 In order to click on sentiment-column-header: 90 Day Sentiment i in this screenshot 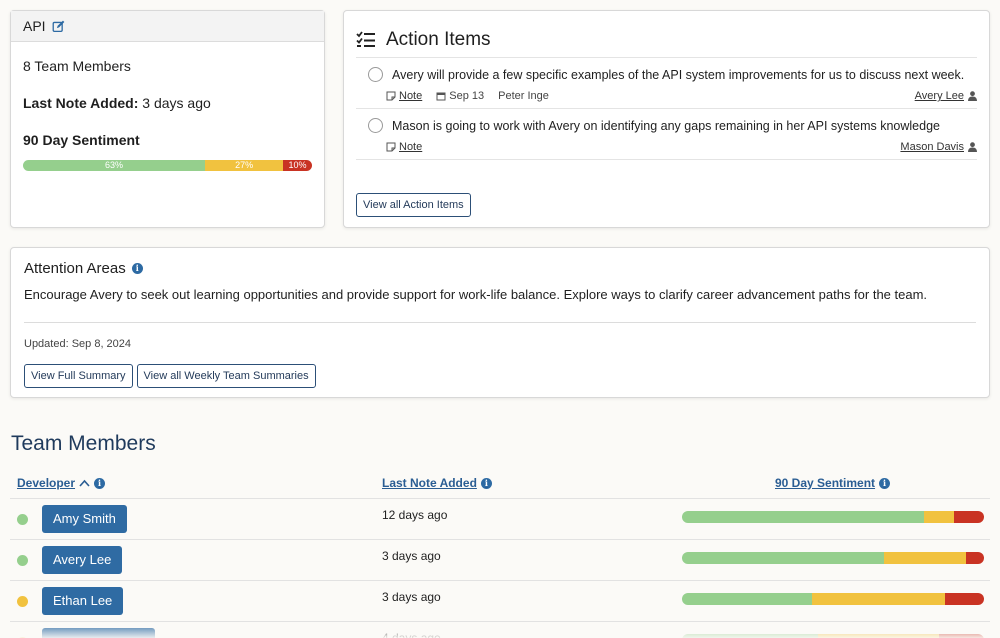, I will do `click(833, 483)`.